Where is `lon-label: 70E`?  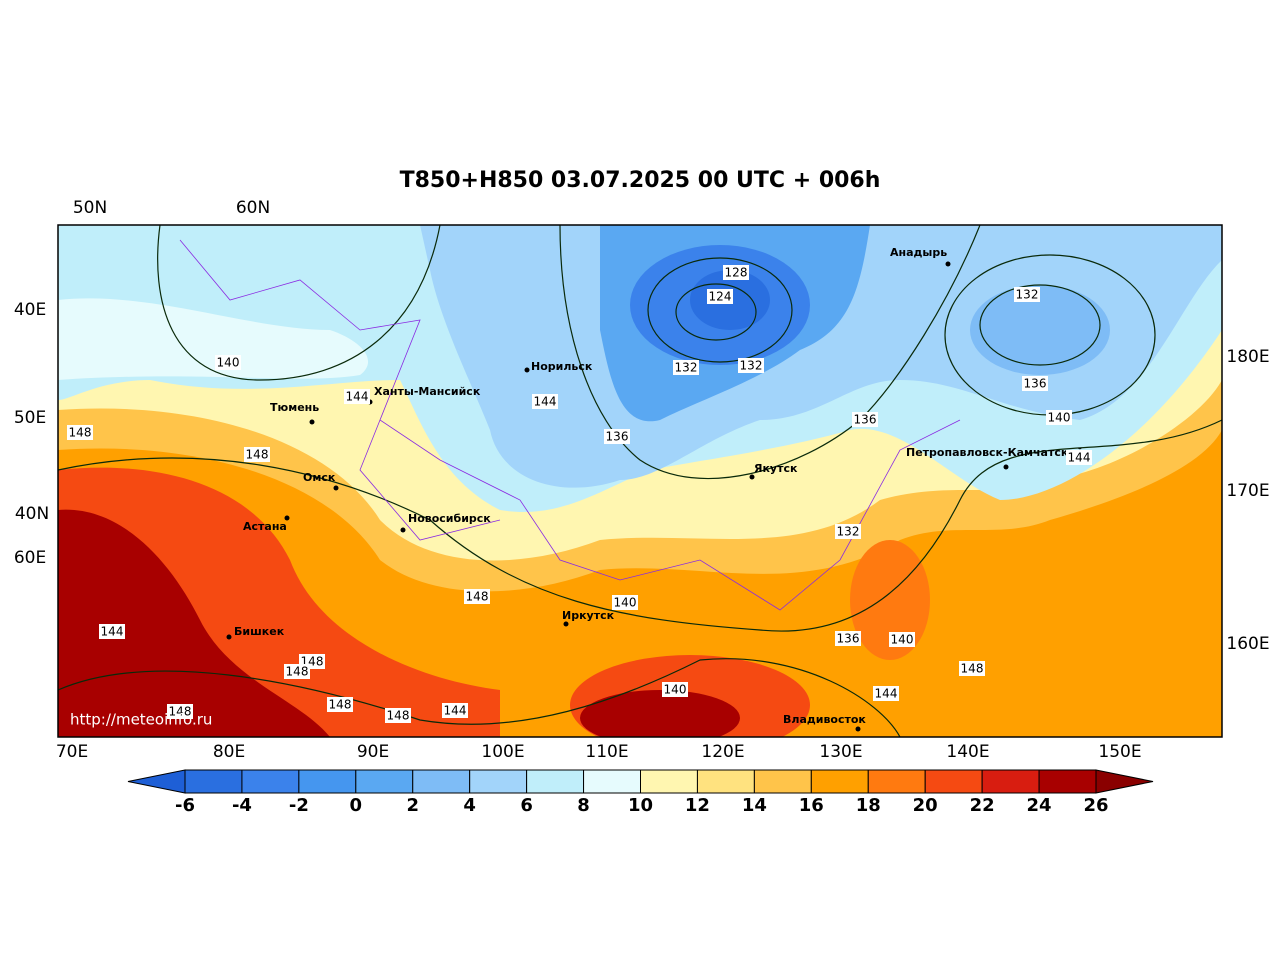 lon-label: 70E is located at coordinates (72, 752).